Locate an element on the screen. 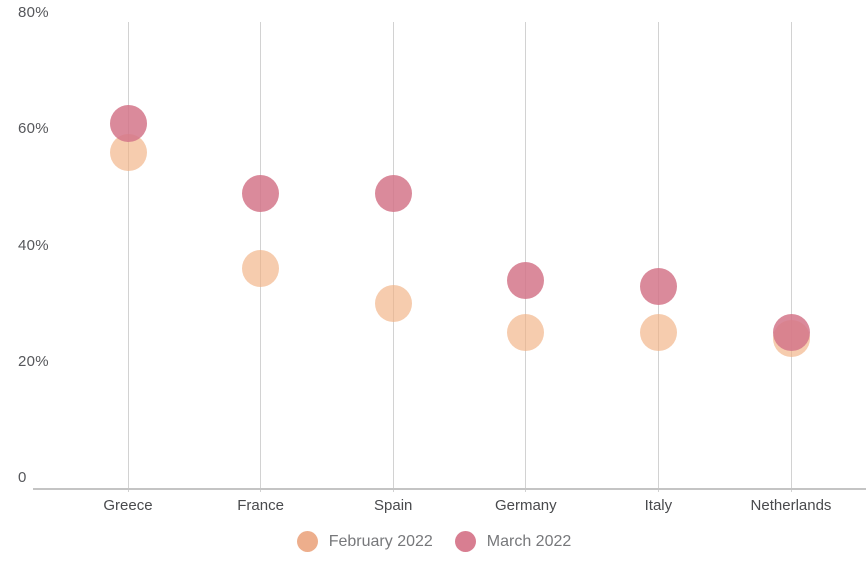 This screenshot has width=868, height=566. data-point-february-2022-spain is located at coordinates (393, 304).